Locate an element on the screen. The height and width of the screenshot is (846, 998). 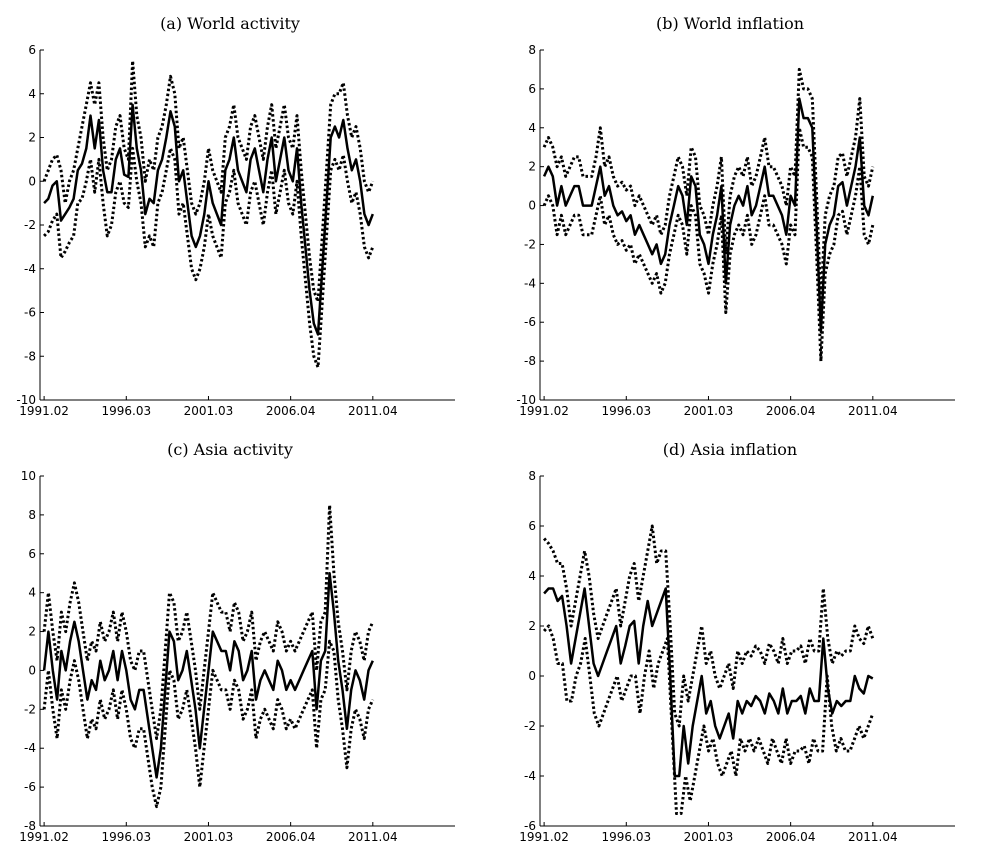
panel-title: (c) Asia activity is located at coordinates (230, 449).